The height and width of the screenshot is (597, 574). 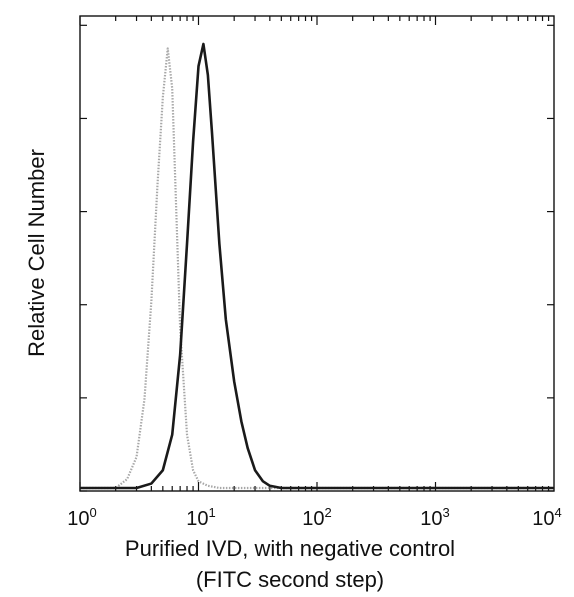 What do you see at coordinates (81, 517) in the screenshot?
I see `x-tick-label-0: 10⁰` at bounding box center [81, 517].